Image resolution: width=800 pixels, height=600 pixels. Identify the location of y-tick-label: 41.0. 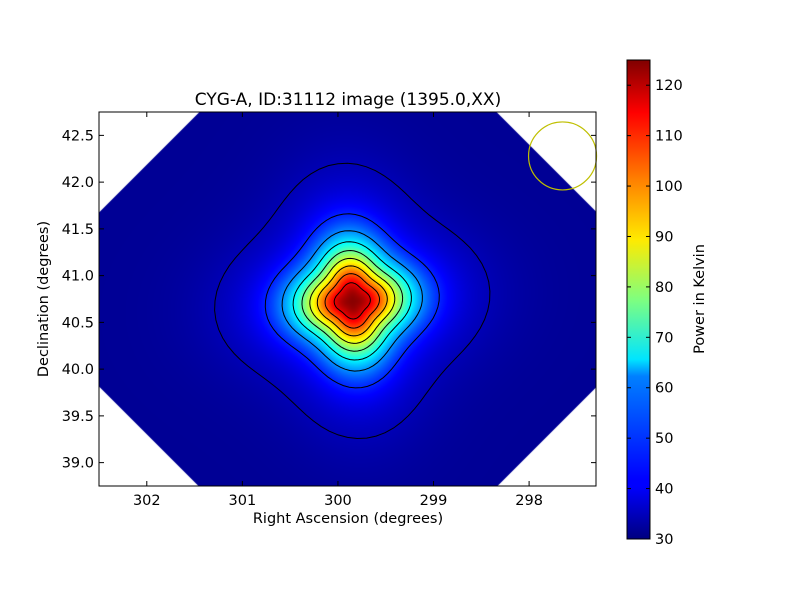
(78, 277).